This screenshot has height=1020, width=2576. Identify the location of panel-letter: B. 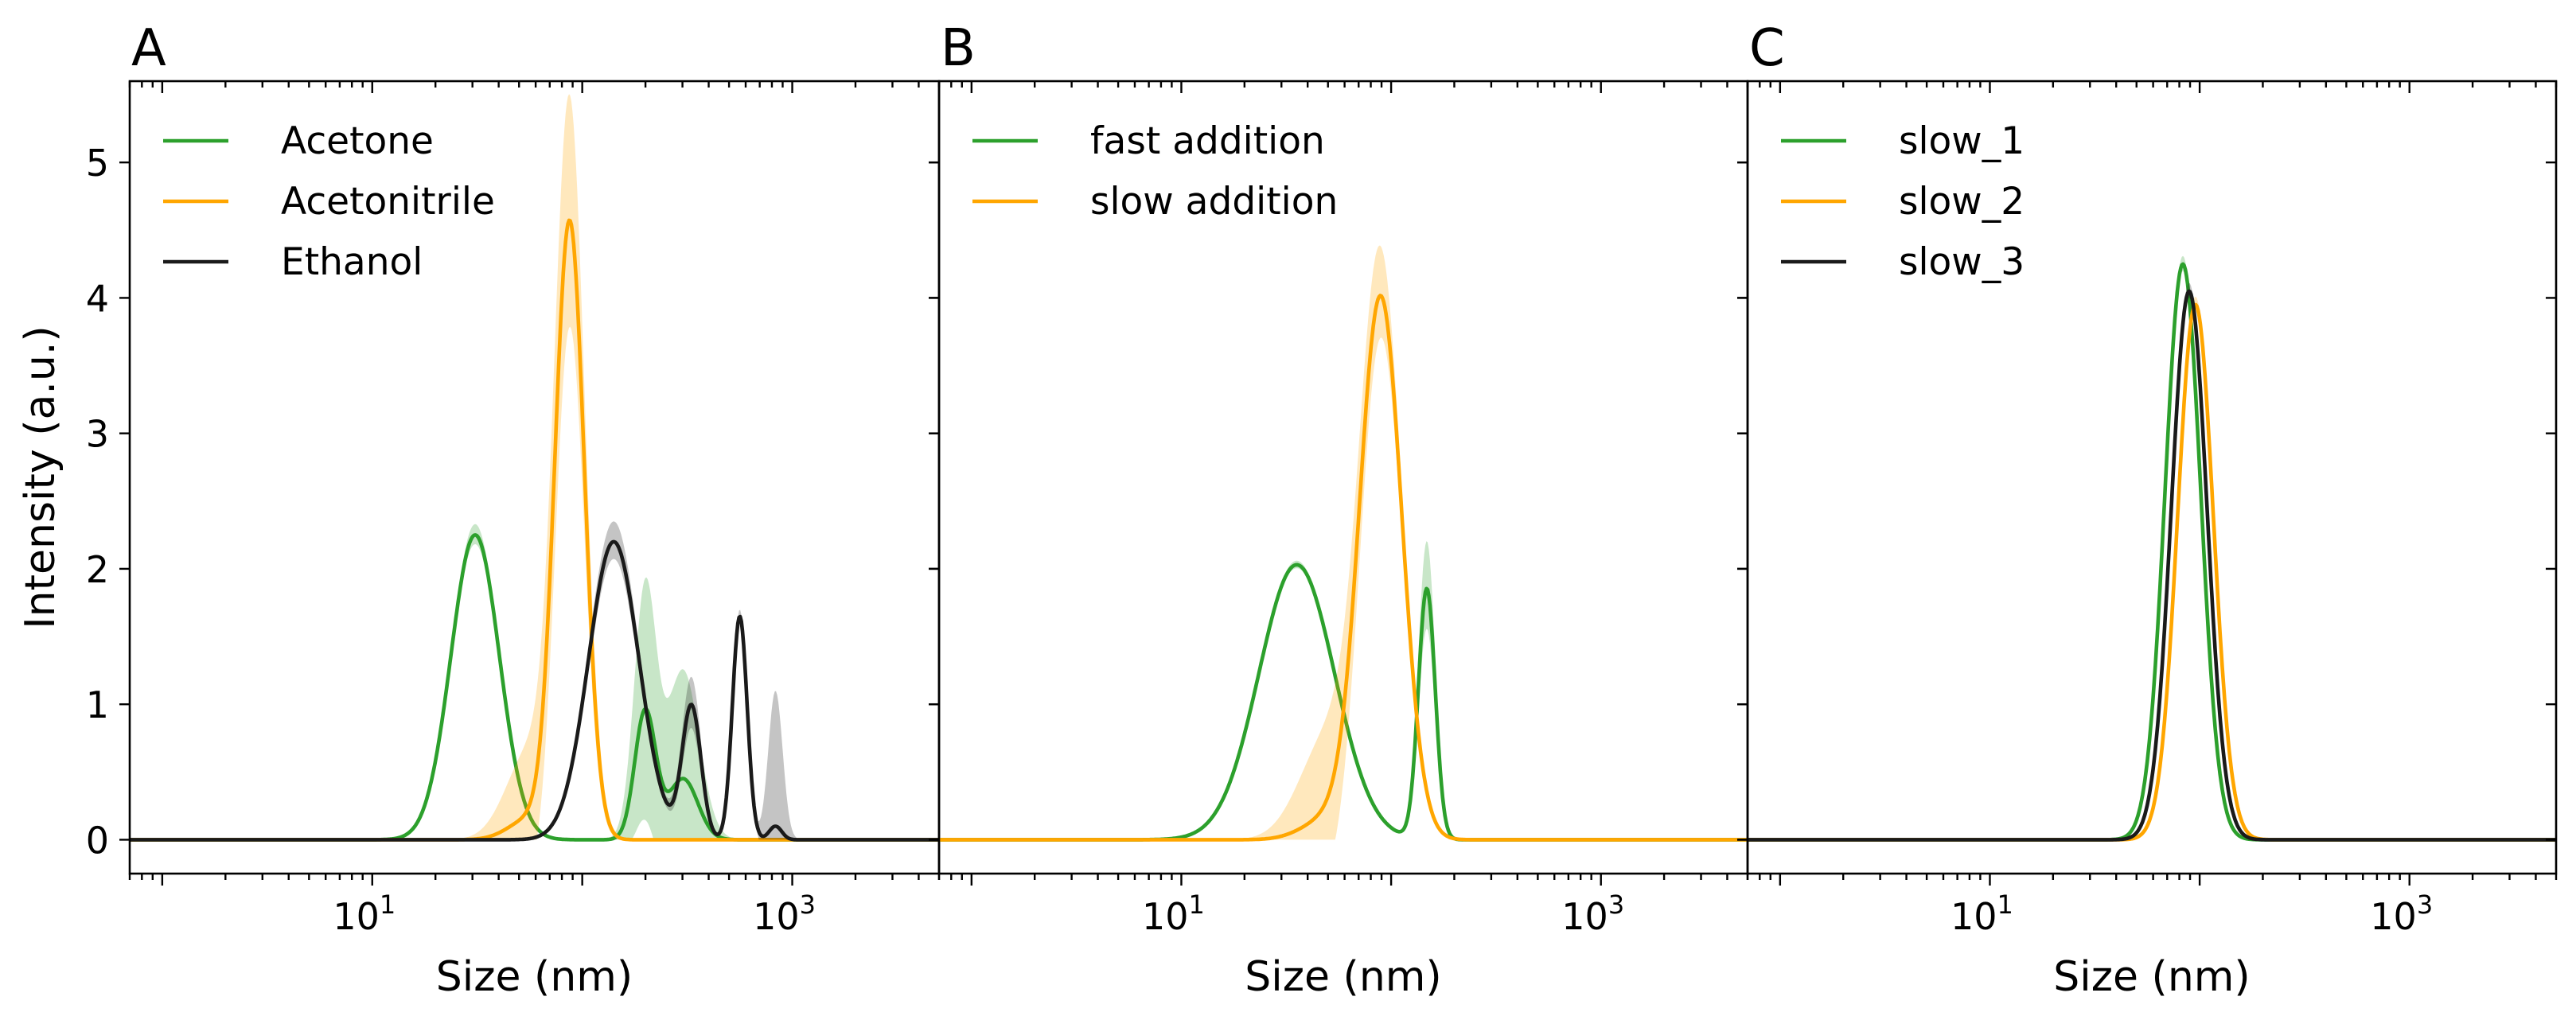
(959, 48).